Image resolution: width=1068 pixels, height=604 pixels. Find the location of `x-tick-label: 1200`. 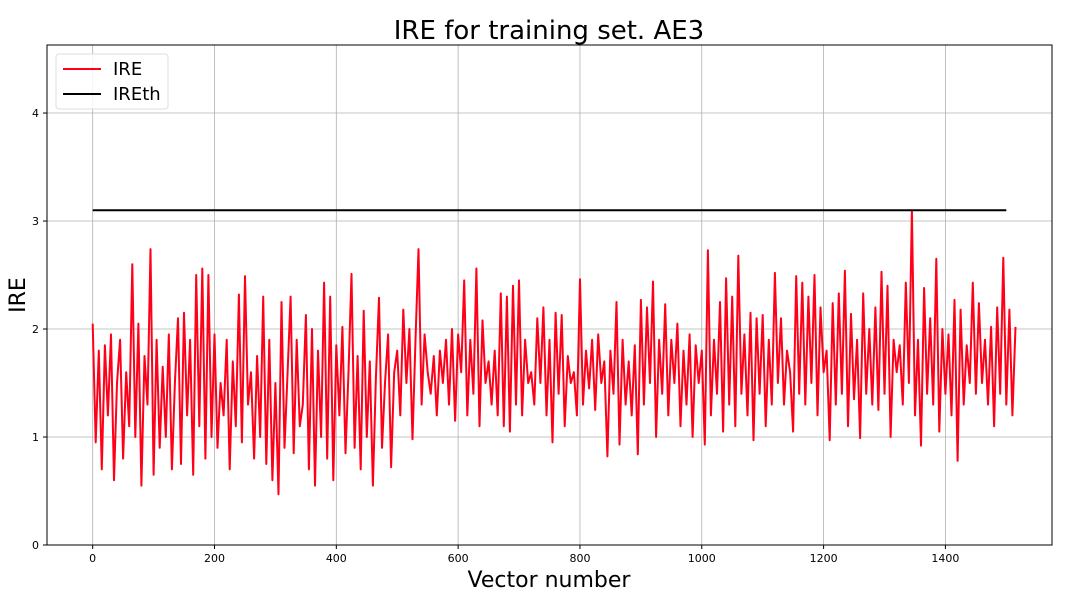

x-tick-label: 1200 is located at coordinates (824, 558).